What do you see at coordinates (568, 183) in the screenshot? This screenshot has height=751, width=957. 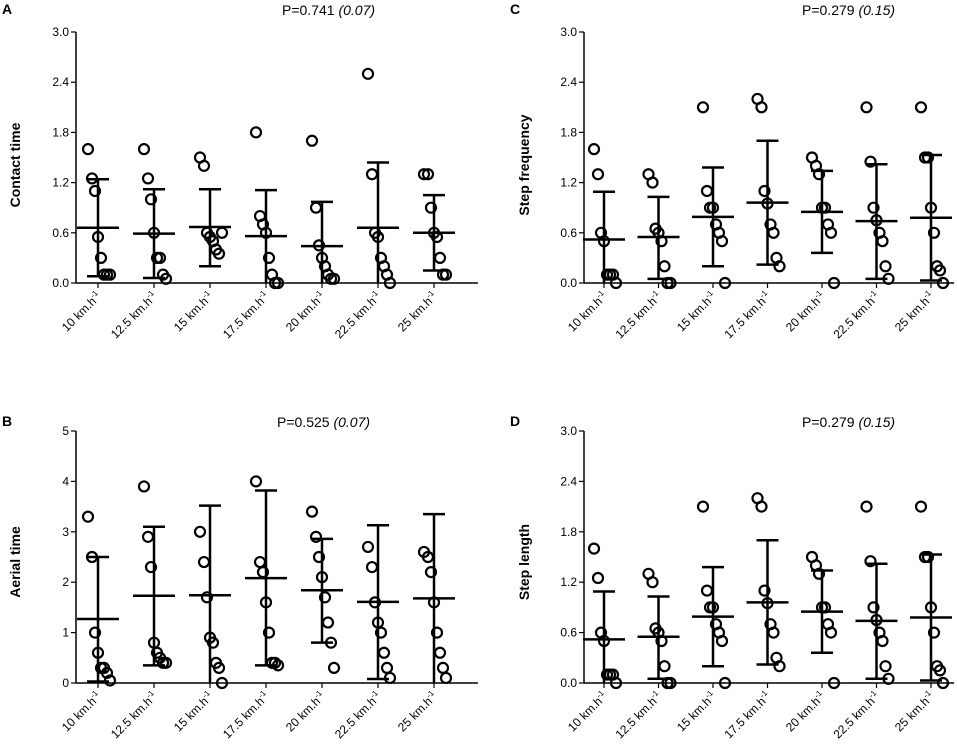 I see `panel-c-y-tick-label: 1.2` at bounding box center [568, 183].